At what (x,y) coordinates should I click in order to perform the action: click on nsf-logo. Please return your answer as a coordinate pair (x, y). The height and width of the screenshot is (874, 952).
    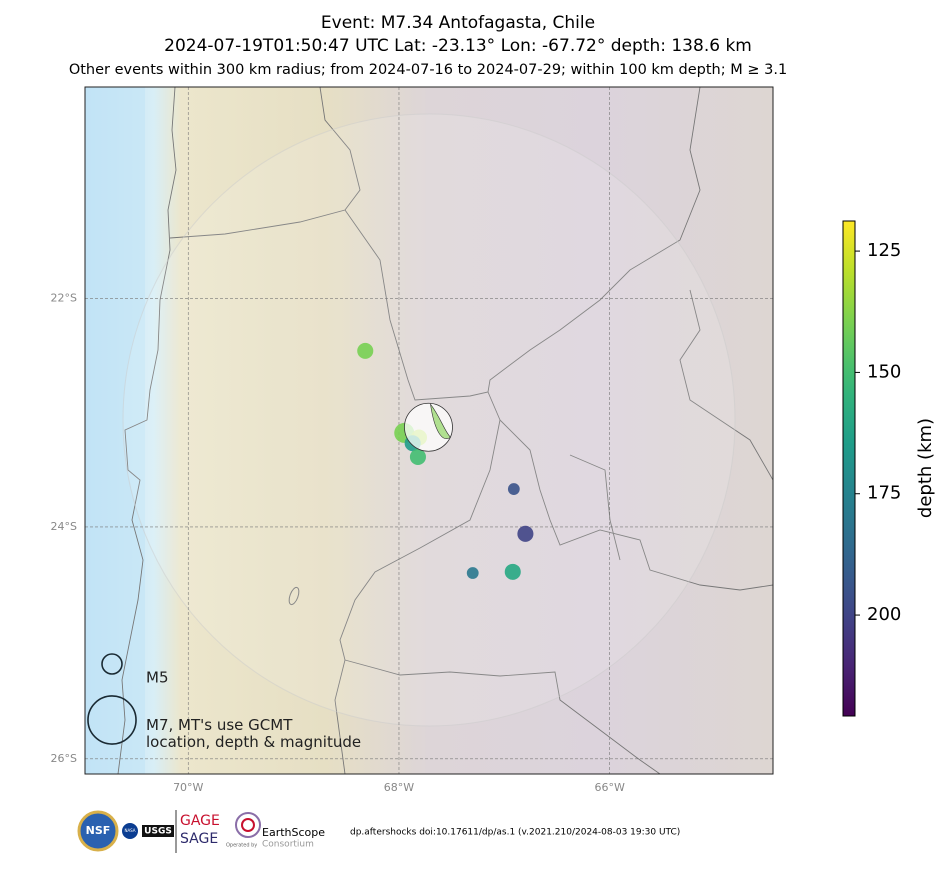
    Looking at the image, I should click on (98, 831).